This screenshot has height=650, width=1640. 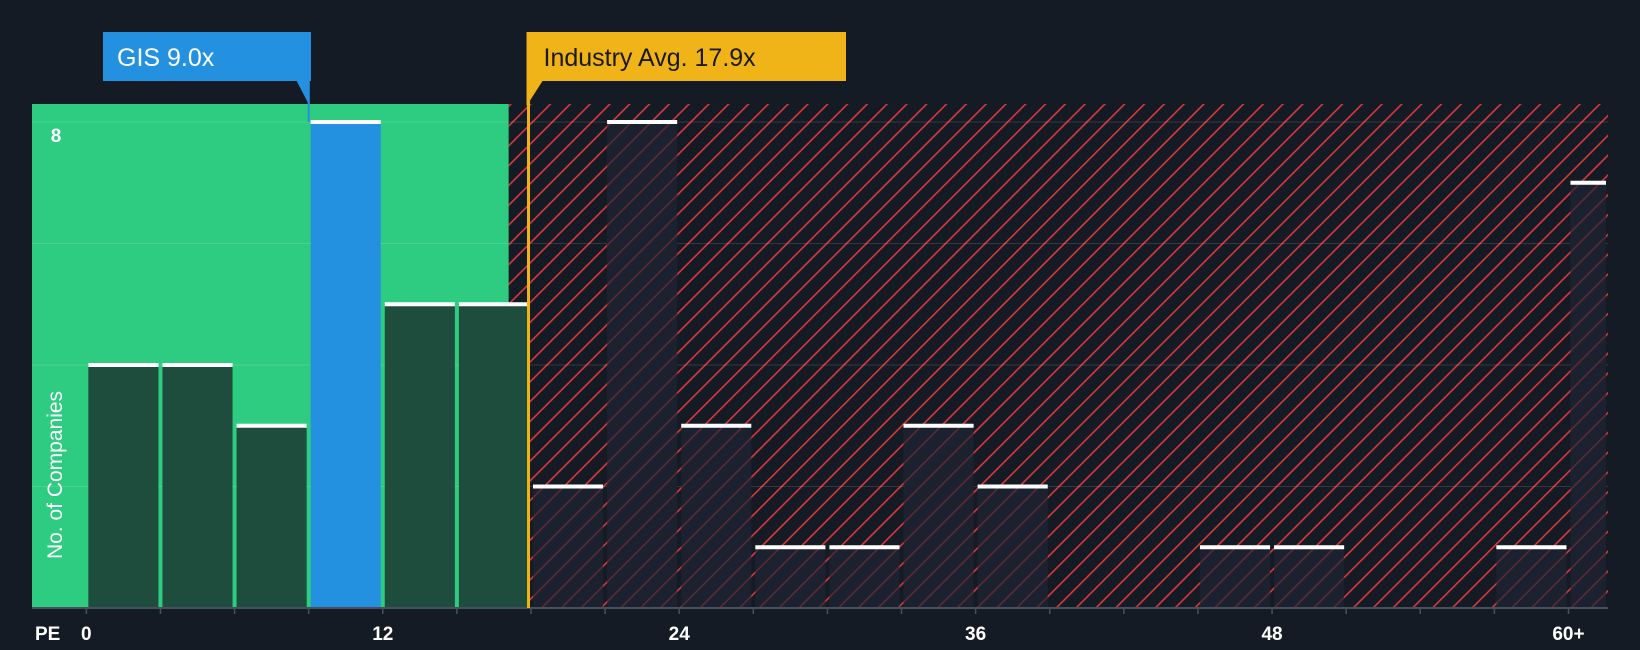 What do you see at coordinates (166, 58) in the screenshot?
I see `company-label: GIS 9.0x` at bounding box center [166, 58].